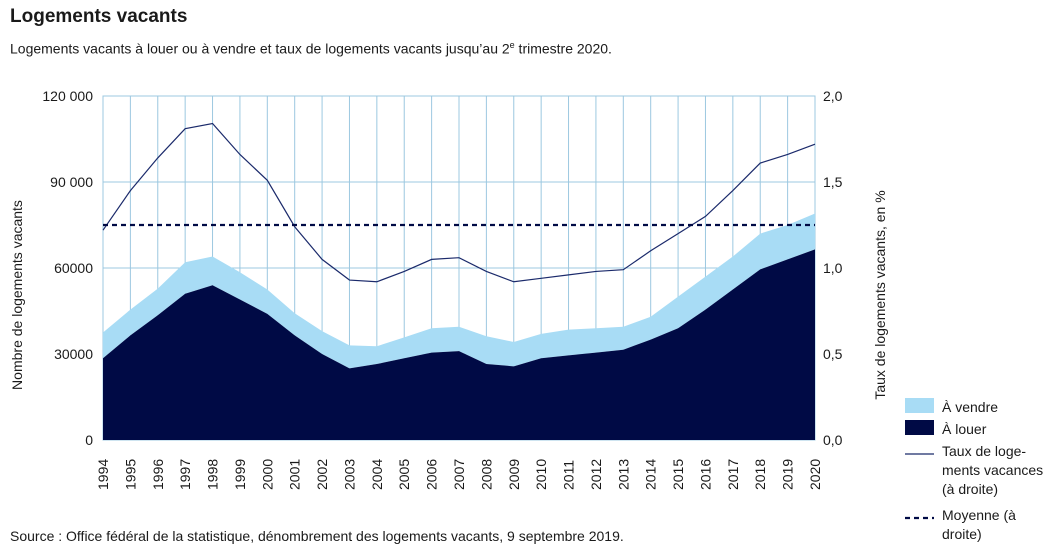 This screenshot has width=1051, height=556. I want to click on y-right-tick-label: 1,5, so click(833, 182).